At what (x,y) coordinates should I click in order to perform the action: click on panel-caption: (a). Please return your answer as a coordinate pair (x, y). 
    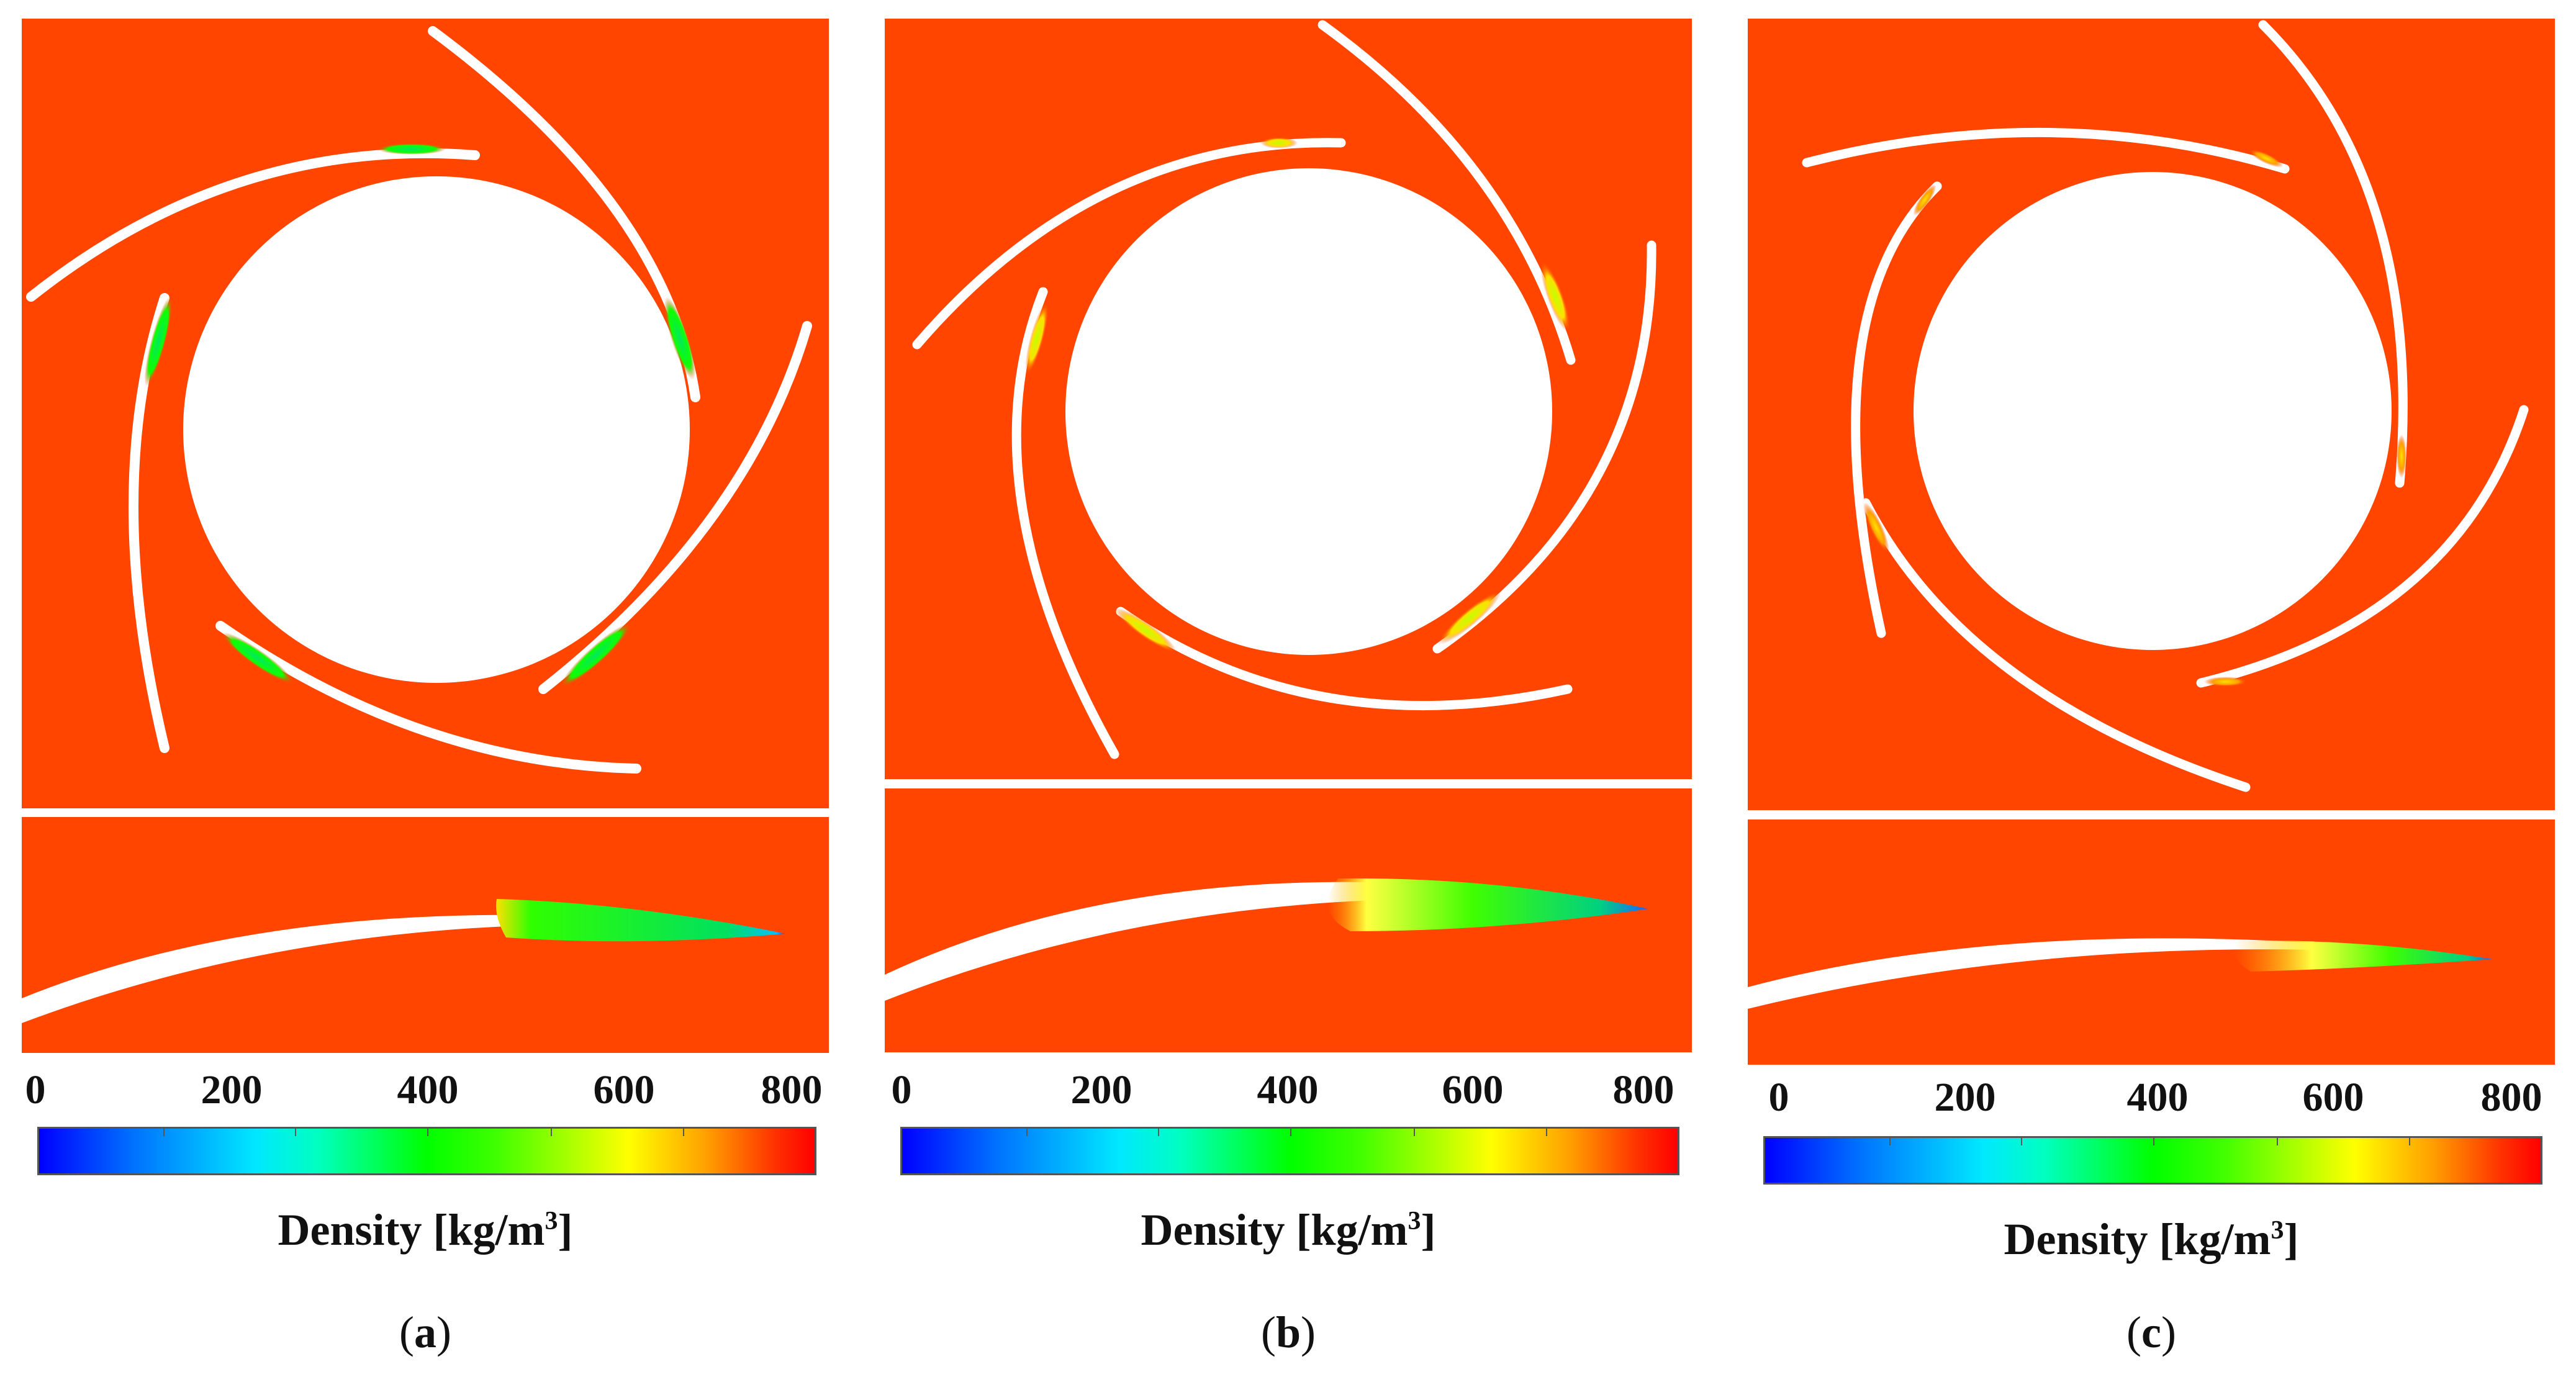
    Looking at the image, I should click on (425, 1332).